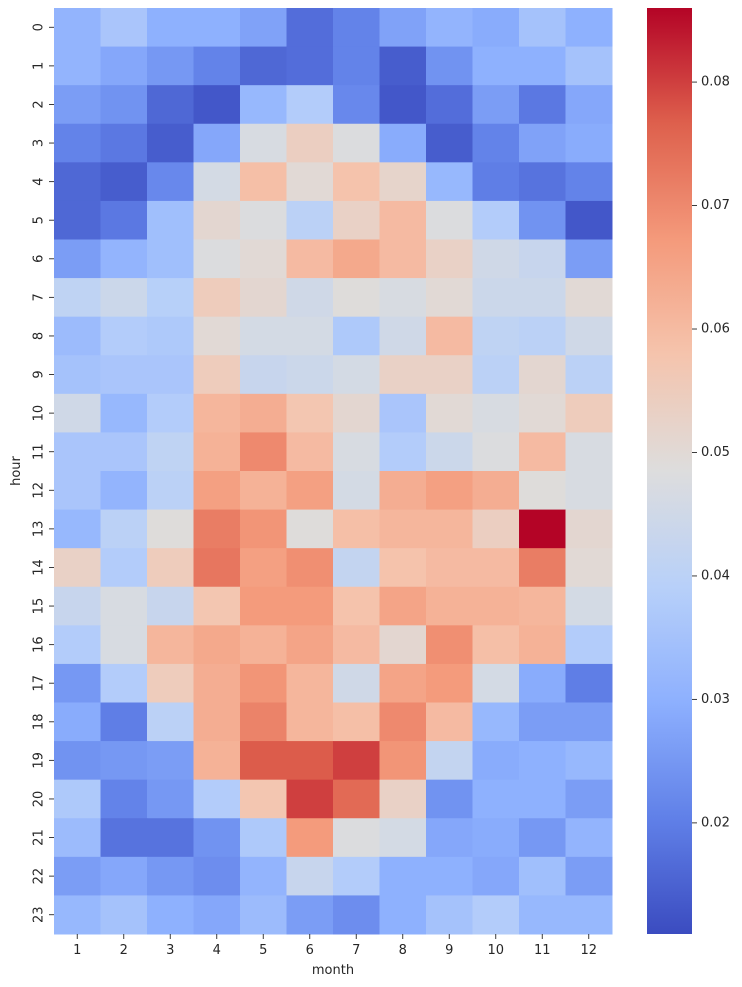 The height and width of the screenshot is (987, 742). What do you see at coordinates (39, 451) in the screenshot?
I see `y-tick-label: 11` at bounding box center [39, 451].